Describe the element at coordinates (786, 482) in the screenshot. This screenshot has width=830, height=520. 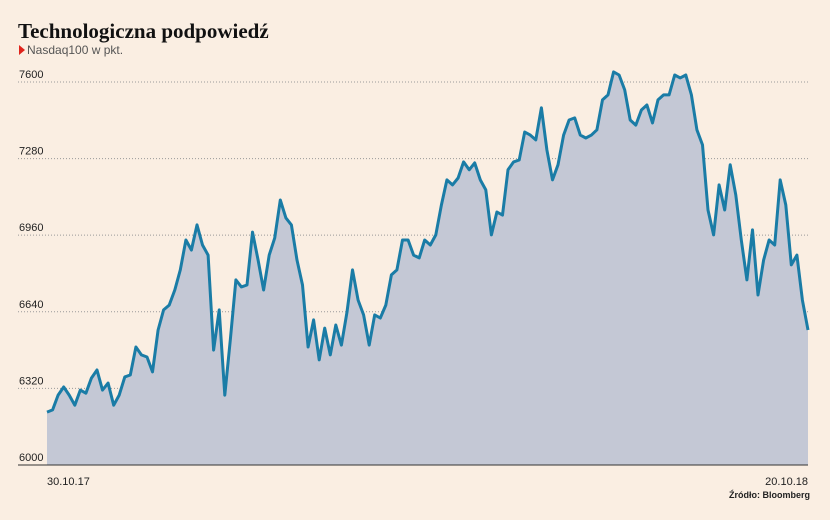
I see `x-tick-label: 20.10.18` at that location.